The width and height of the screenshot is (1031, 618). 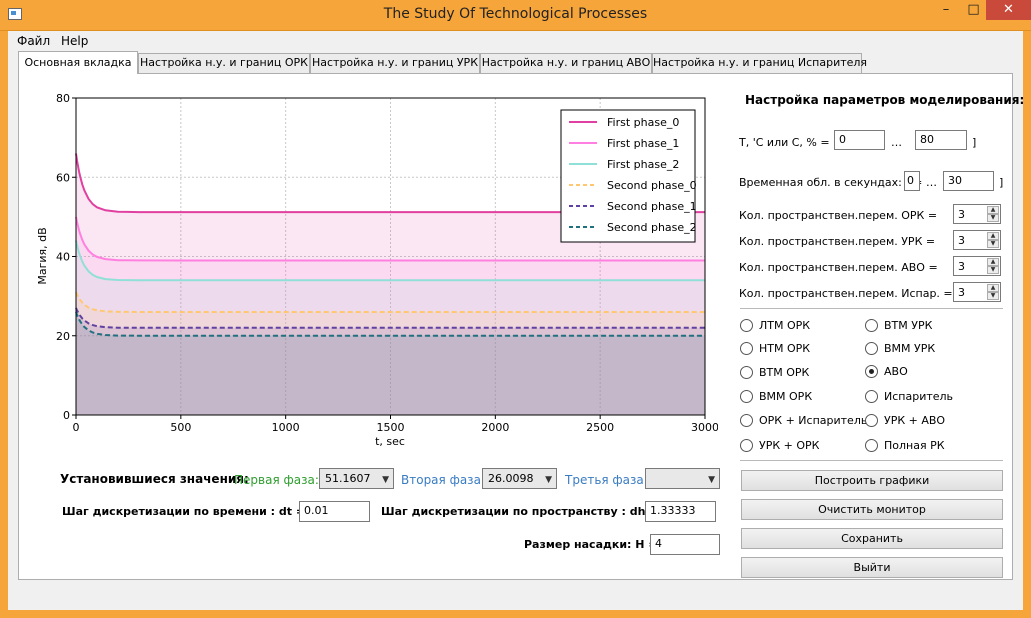 I want to click on menu-bar: Файл Help, so click(x=515, y=41).